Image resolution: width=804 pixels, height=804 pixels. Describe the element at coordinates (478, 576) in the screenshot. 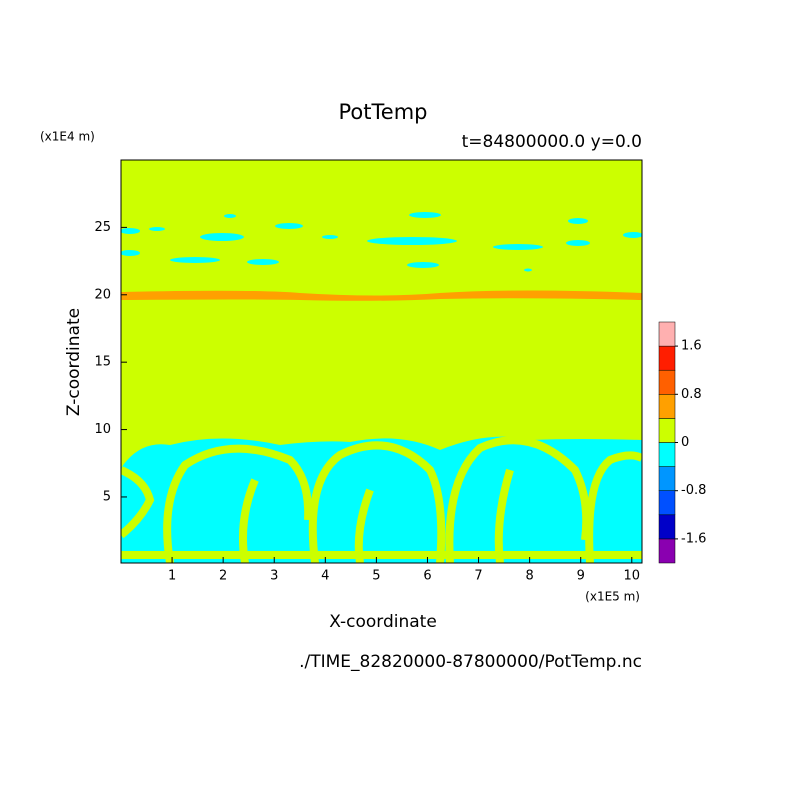

I see `x-tick-label: 7` at that location.